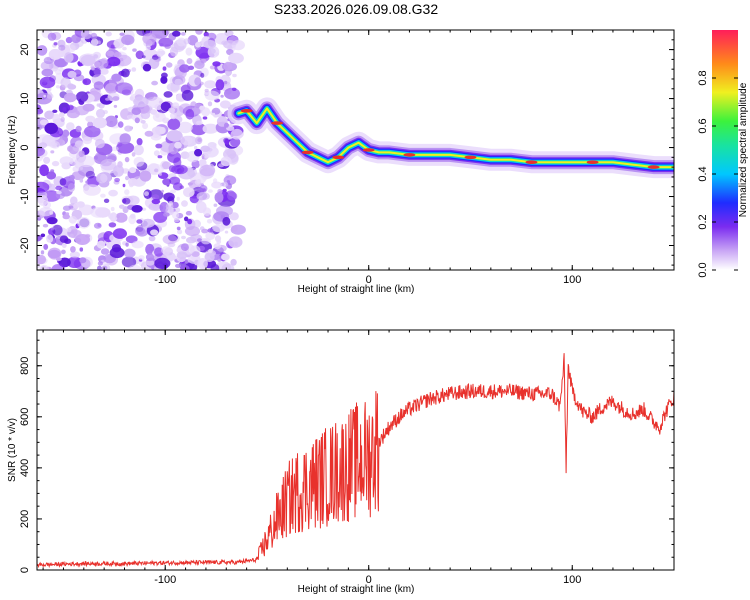  Describe the element at coordinates (356, 289) in the screenshot. I see `spectrogram-x-label: Height of straight line (km)` at that location.